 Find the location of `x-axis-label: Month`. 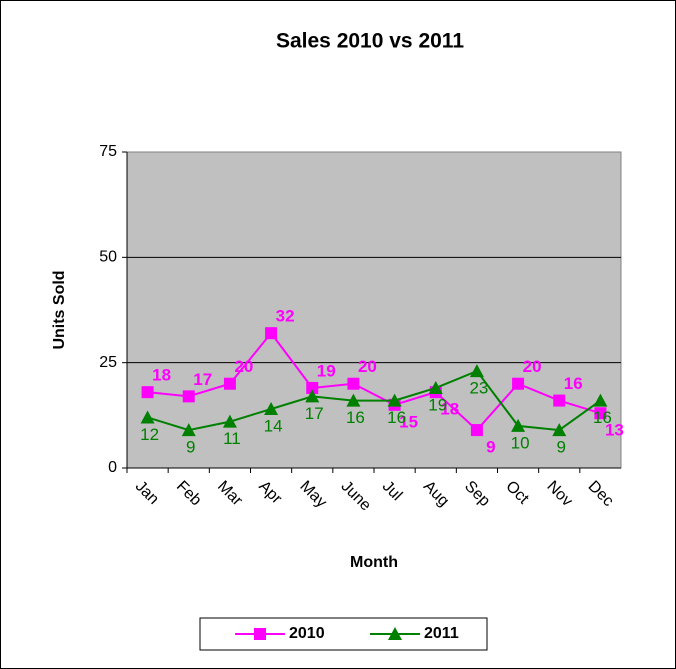

x-axis-label: Month is located at coordinates (374, 562).